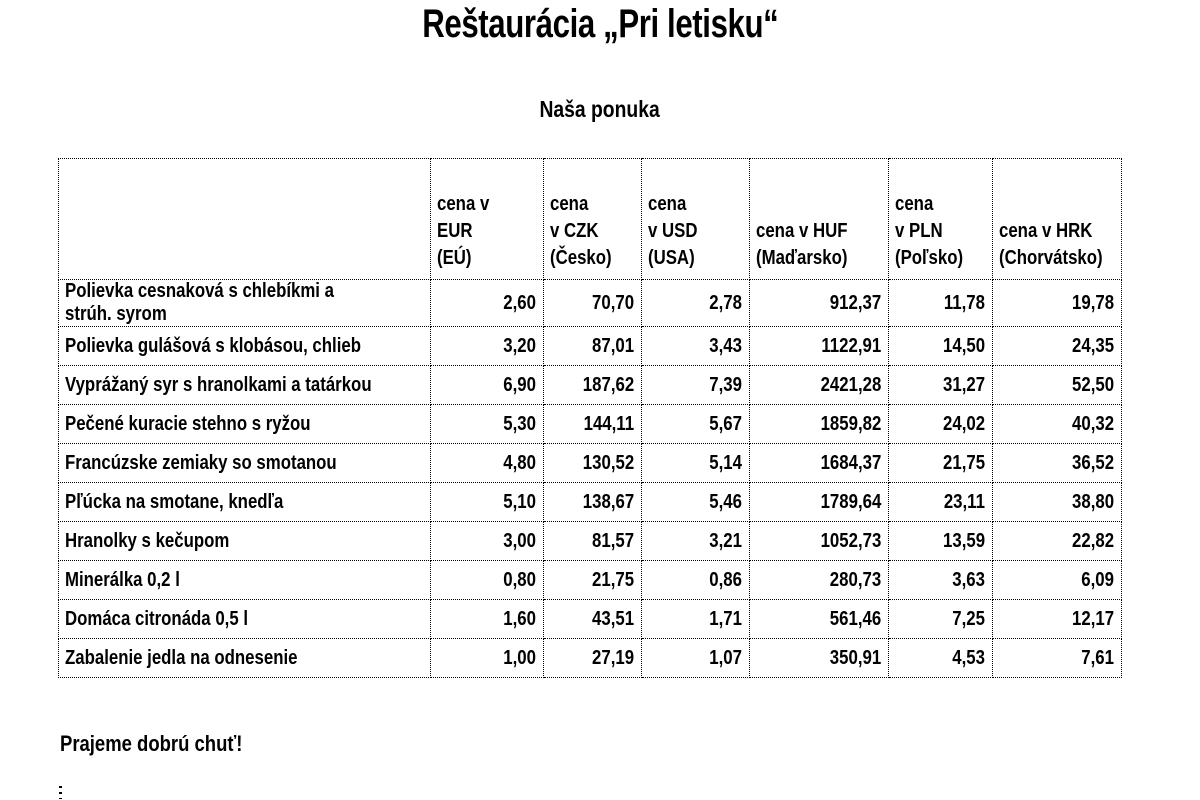  Describe the element at coordinates (819, 580) in the screenshot. I see `price-cell: 280,73` at that location.